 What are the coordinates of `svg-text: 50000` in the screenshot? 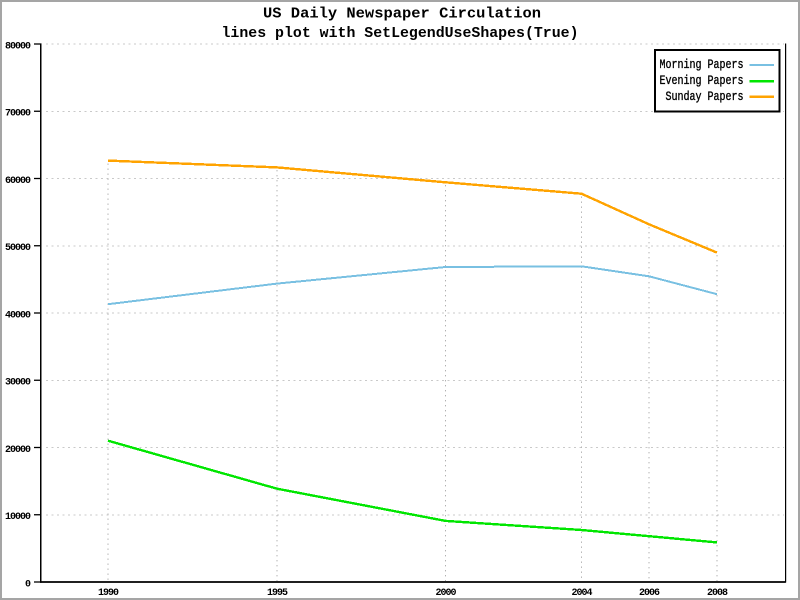 It's located at (18, 248).